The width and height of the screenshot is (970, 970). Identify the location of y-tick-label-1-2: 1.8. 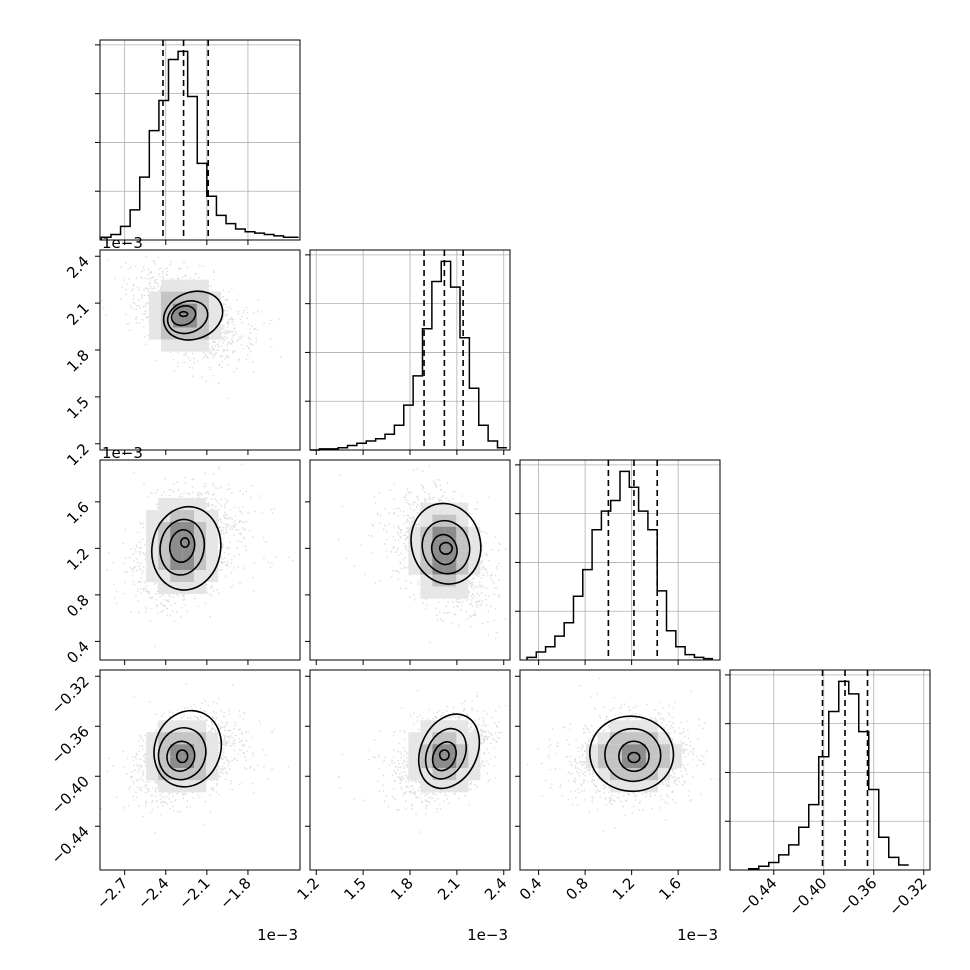
(78, 361).